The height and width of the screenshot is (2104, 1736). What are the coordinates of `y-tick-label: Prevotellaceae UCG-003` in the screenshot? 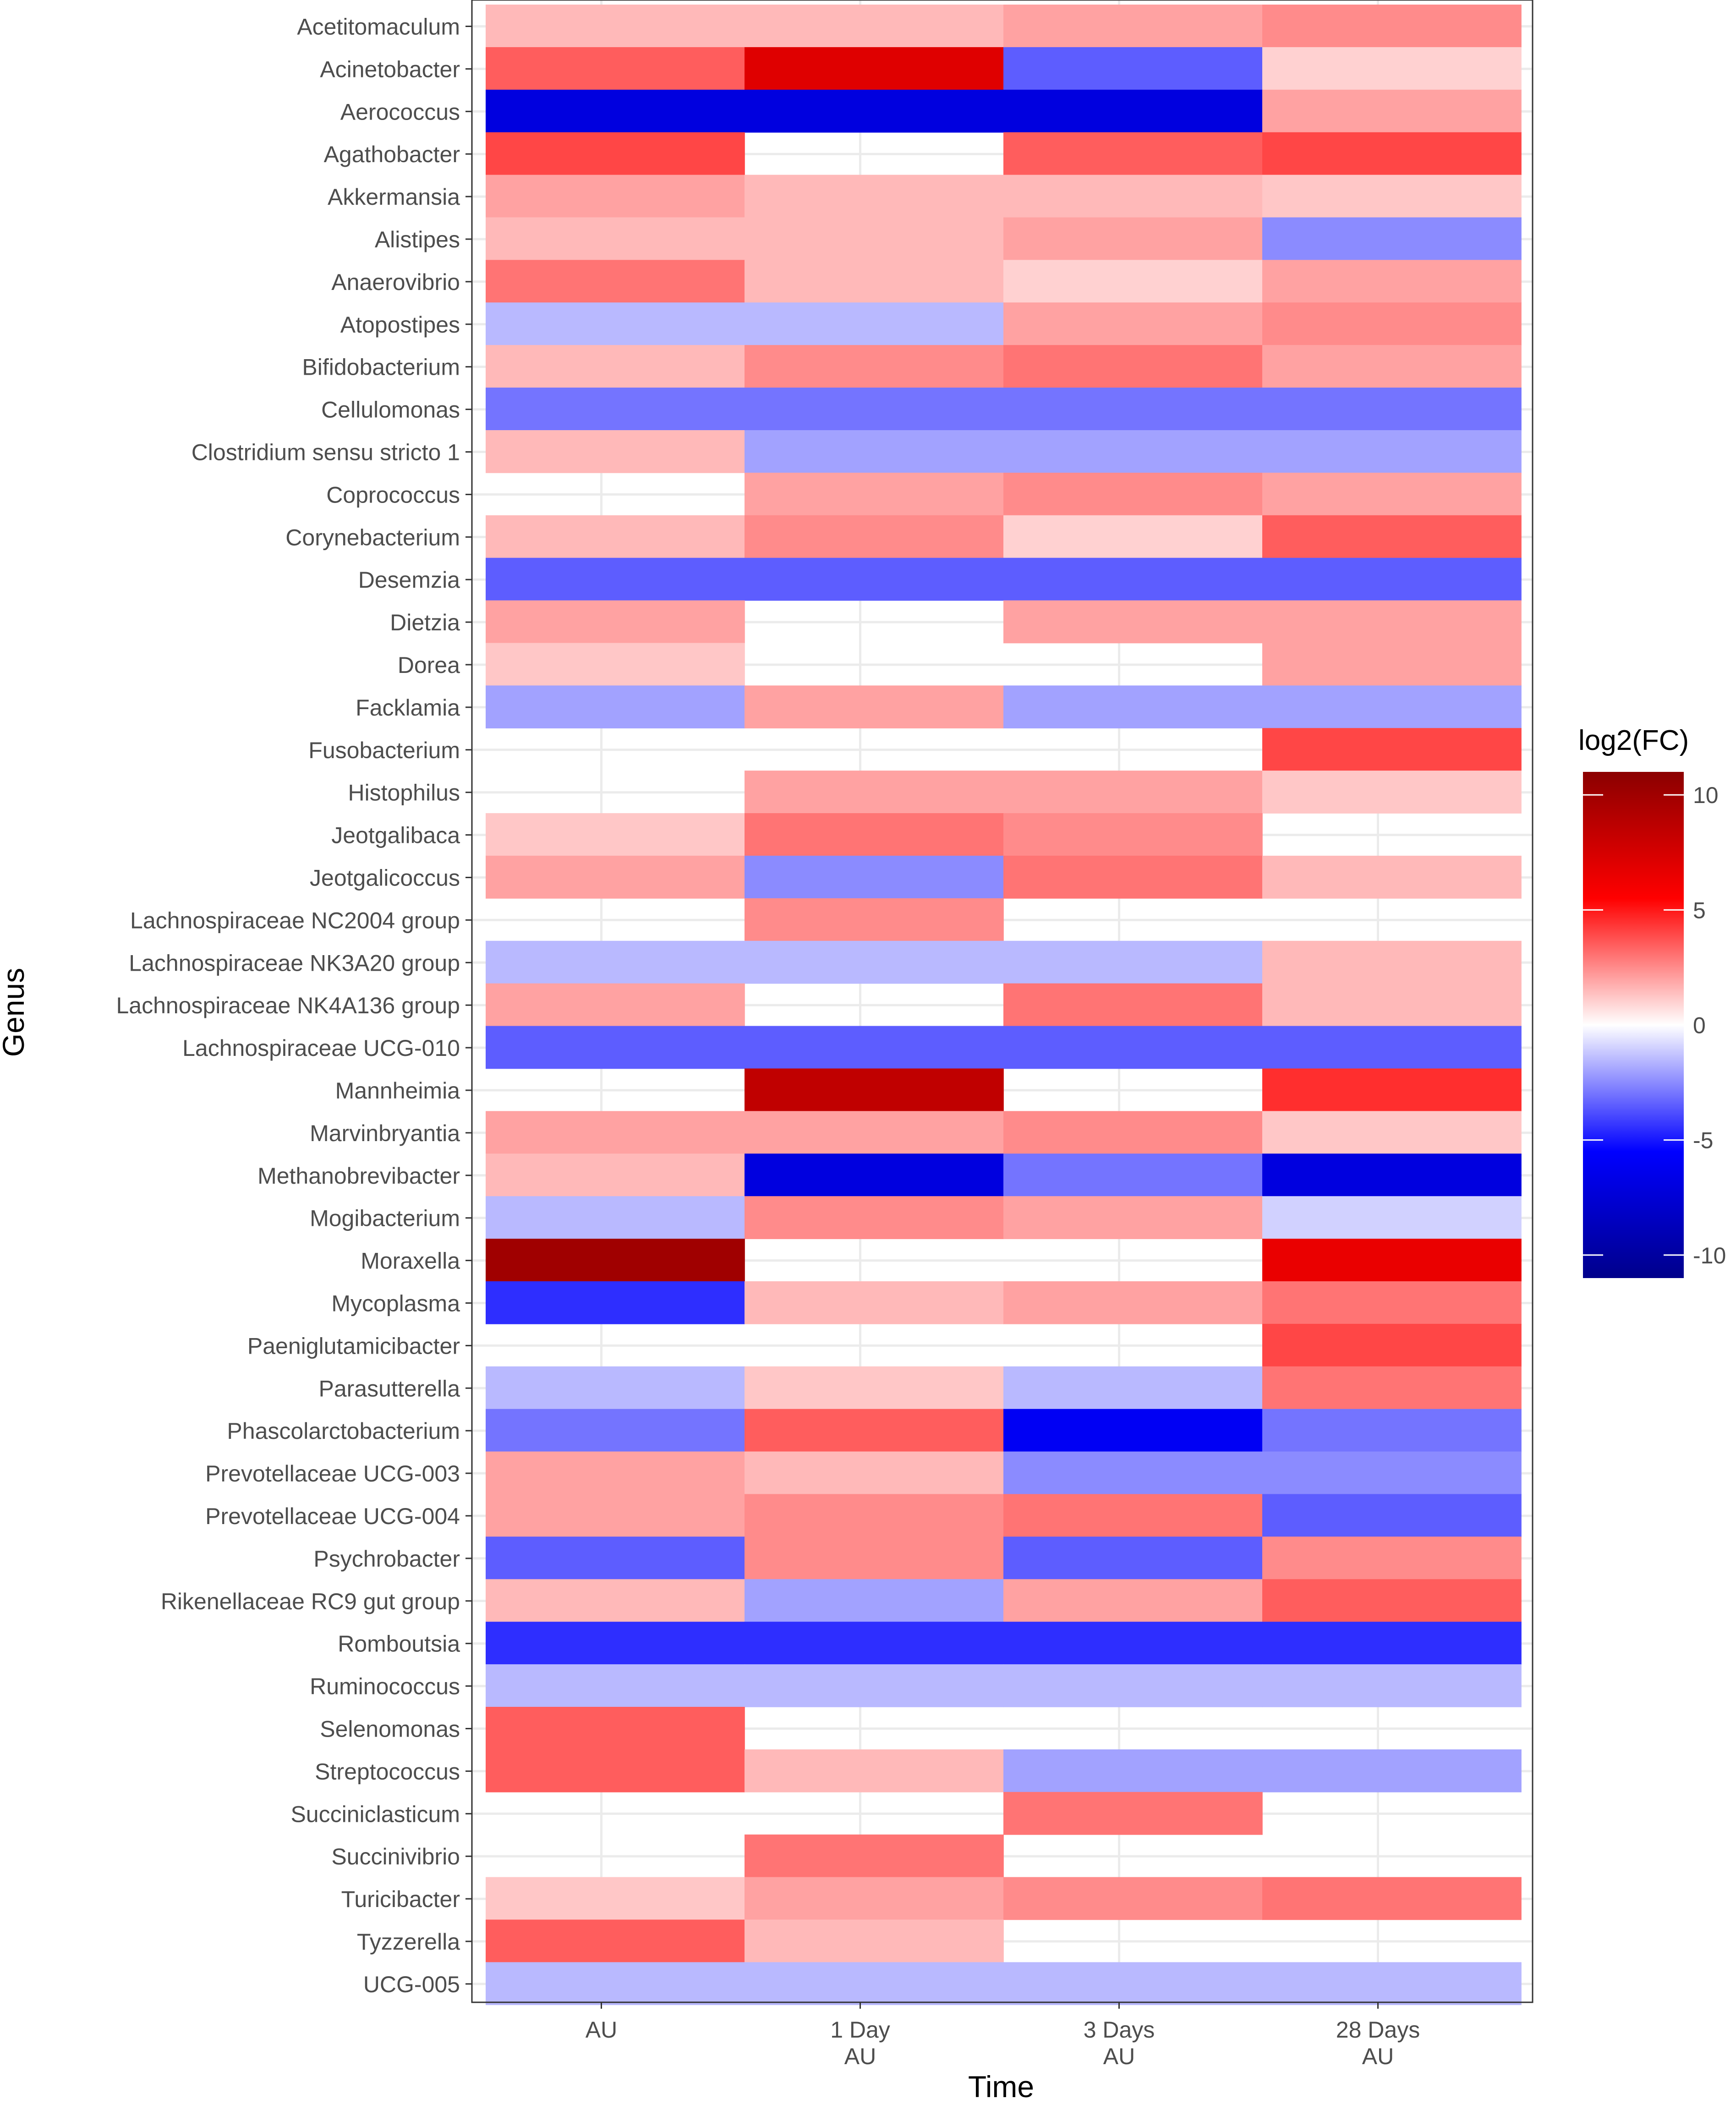 It's located at (332, 1473).